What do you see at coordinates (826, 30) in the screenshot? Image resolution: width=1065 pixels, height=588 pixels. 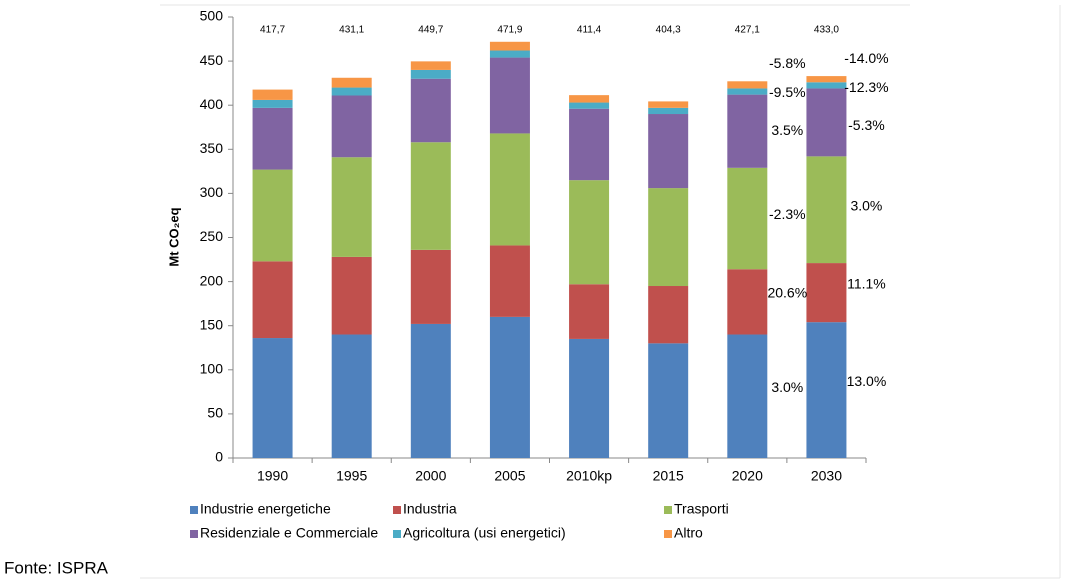 I see `total-label: 433,0` at bounding box center [826, 30].